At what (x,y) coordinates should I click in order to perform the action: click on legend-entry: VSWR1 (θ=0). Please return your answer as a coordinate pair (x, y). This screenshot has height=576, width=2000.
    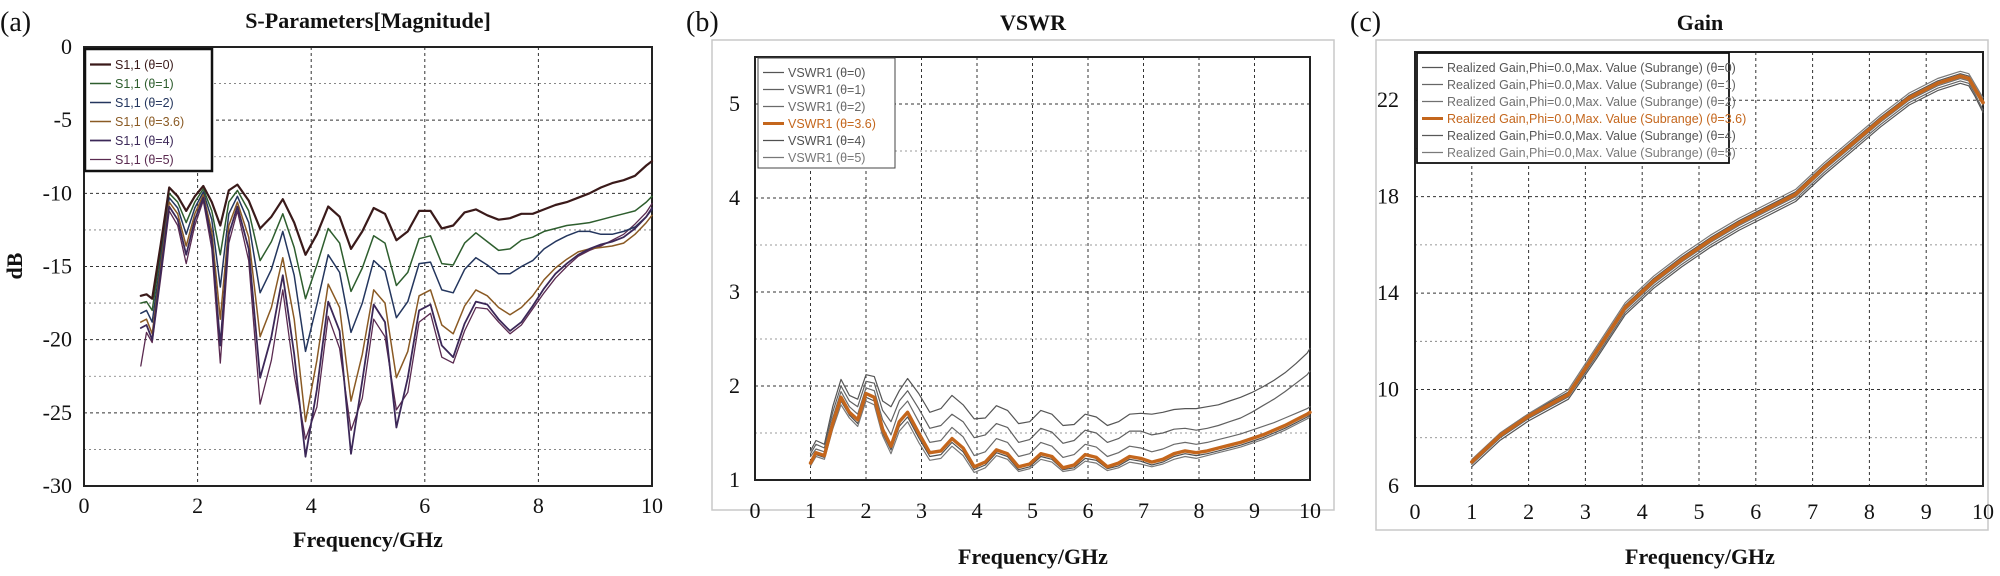
    Looking at the image, I should click on (826, 73).